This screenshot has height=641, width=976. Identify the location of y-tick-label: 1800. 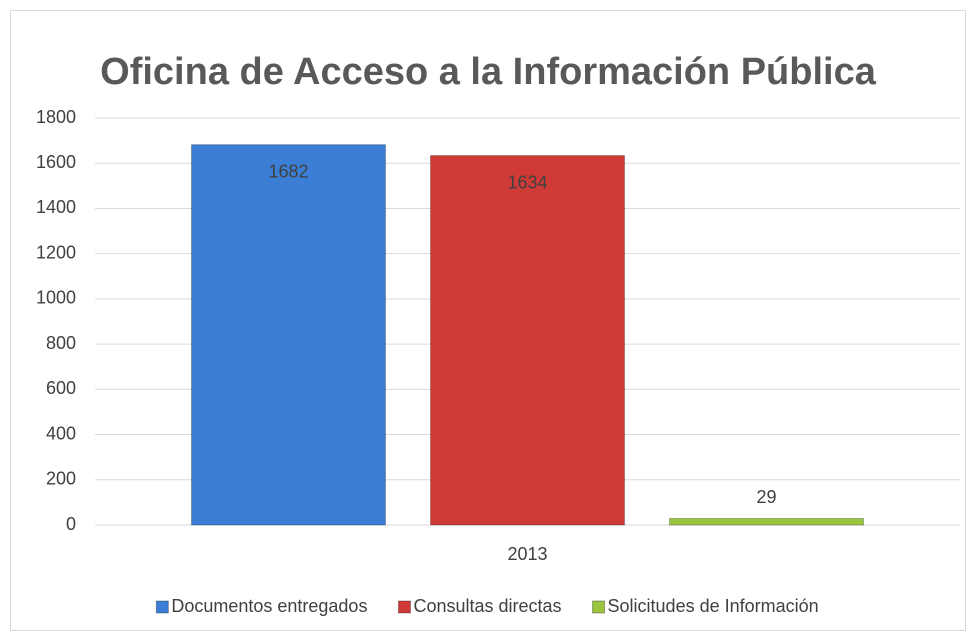
(56, 117).